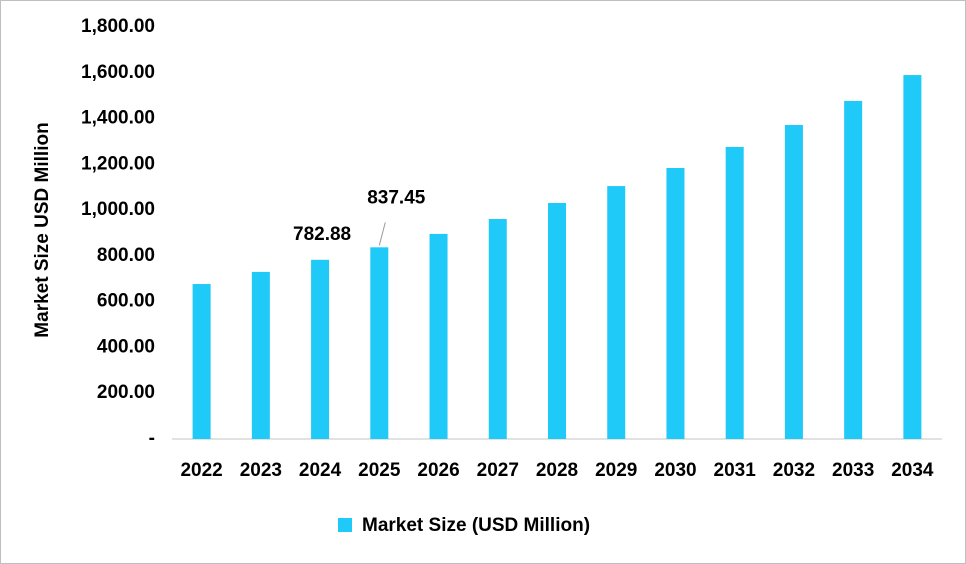  Describe the element at coordinates (126, 392) in the screenshot. I see `y-tick-label: 200.00` at that location.